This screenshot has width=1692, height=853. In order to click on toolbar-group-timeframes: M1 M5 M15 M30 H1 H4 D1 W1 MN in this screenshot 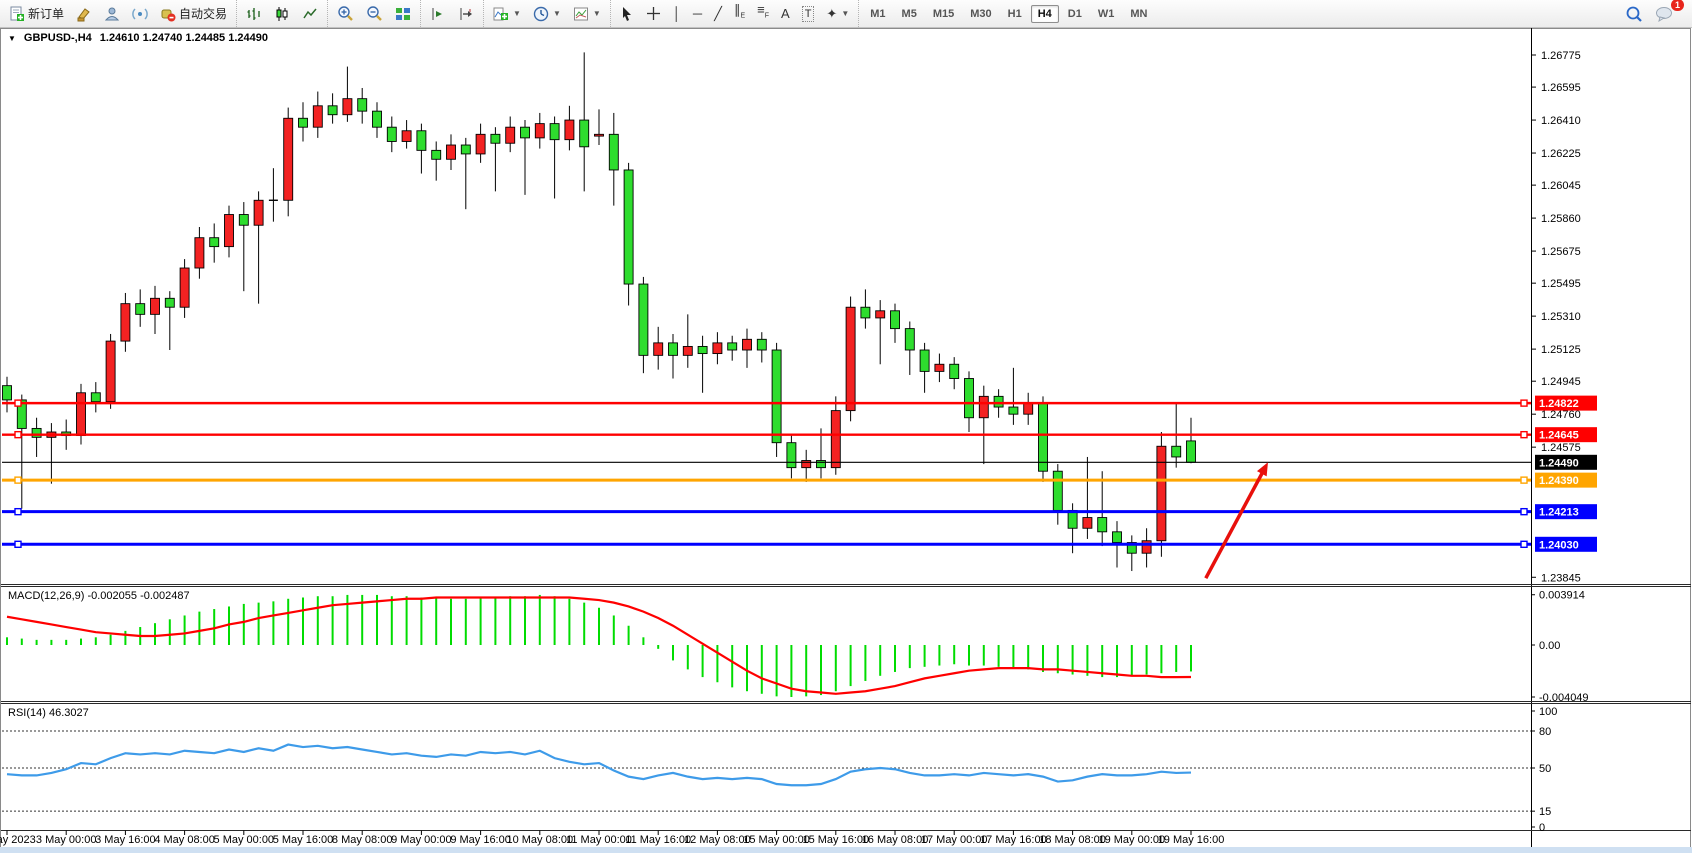, I will do `click(1008, 13)`.